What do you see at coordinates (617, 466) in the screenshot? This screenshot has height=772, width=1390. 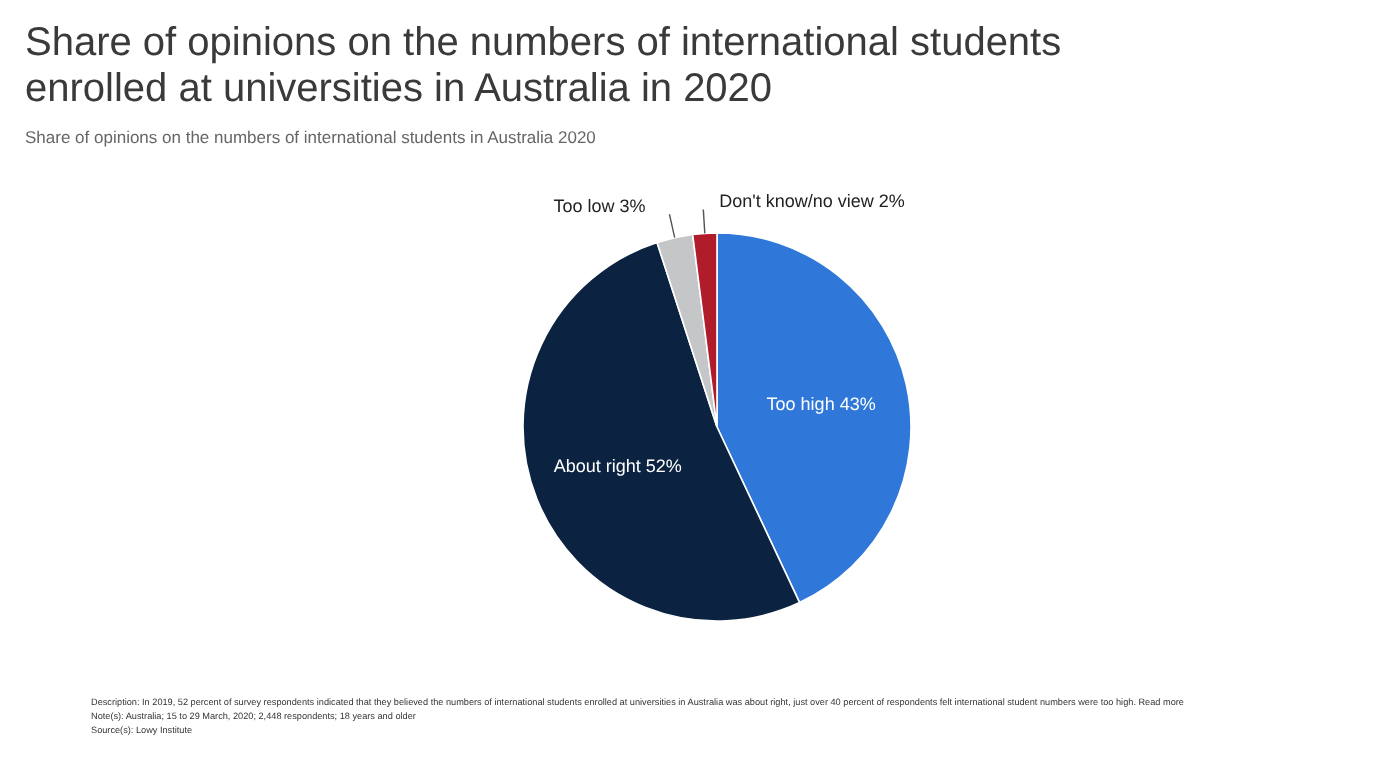 I see `slice-label: About right 52%` at bounding box center [617, 466].